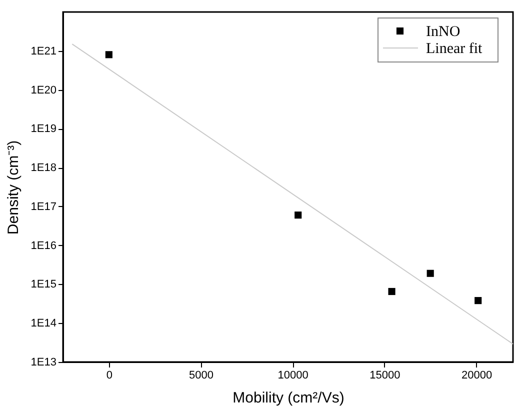 This screenshot has width=517, height=410. I want to click on x-tick-label: 0, so click(109, 376).